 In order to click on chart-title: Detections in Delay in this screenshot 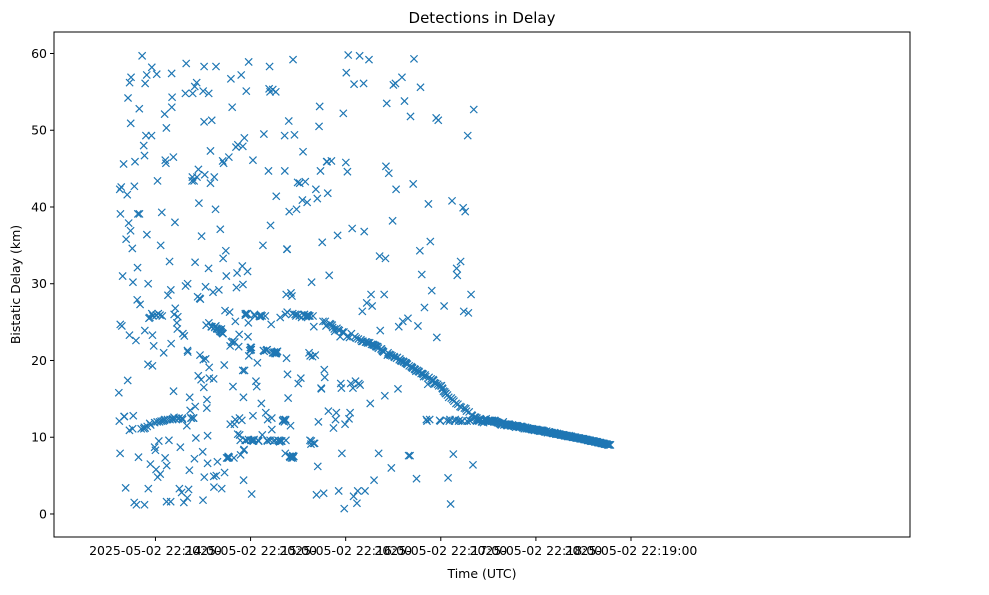, I will do `click(482, 18)`.